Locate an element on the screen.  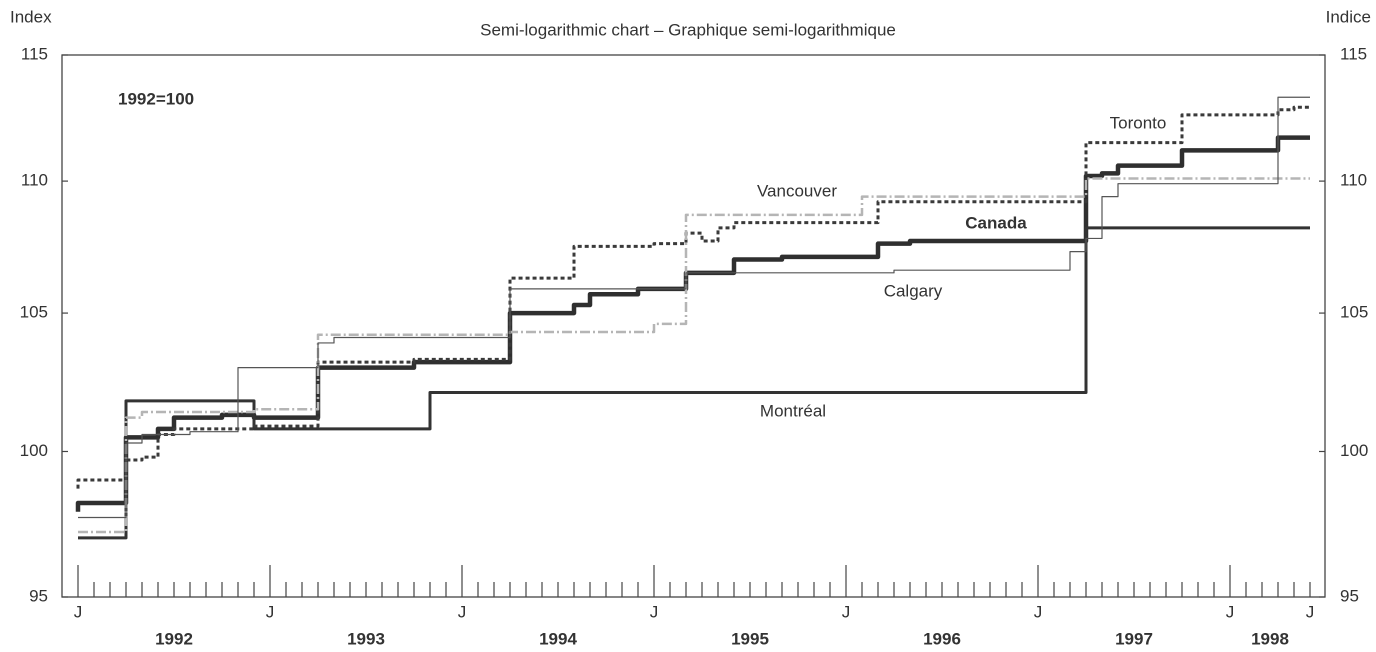
y-tick-label: 110 is located at coordinates (34, 180).